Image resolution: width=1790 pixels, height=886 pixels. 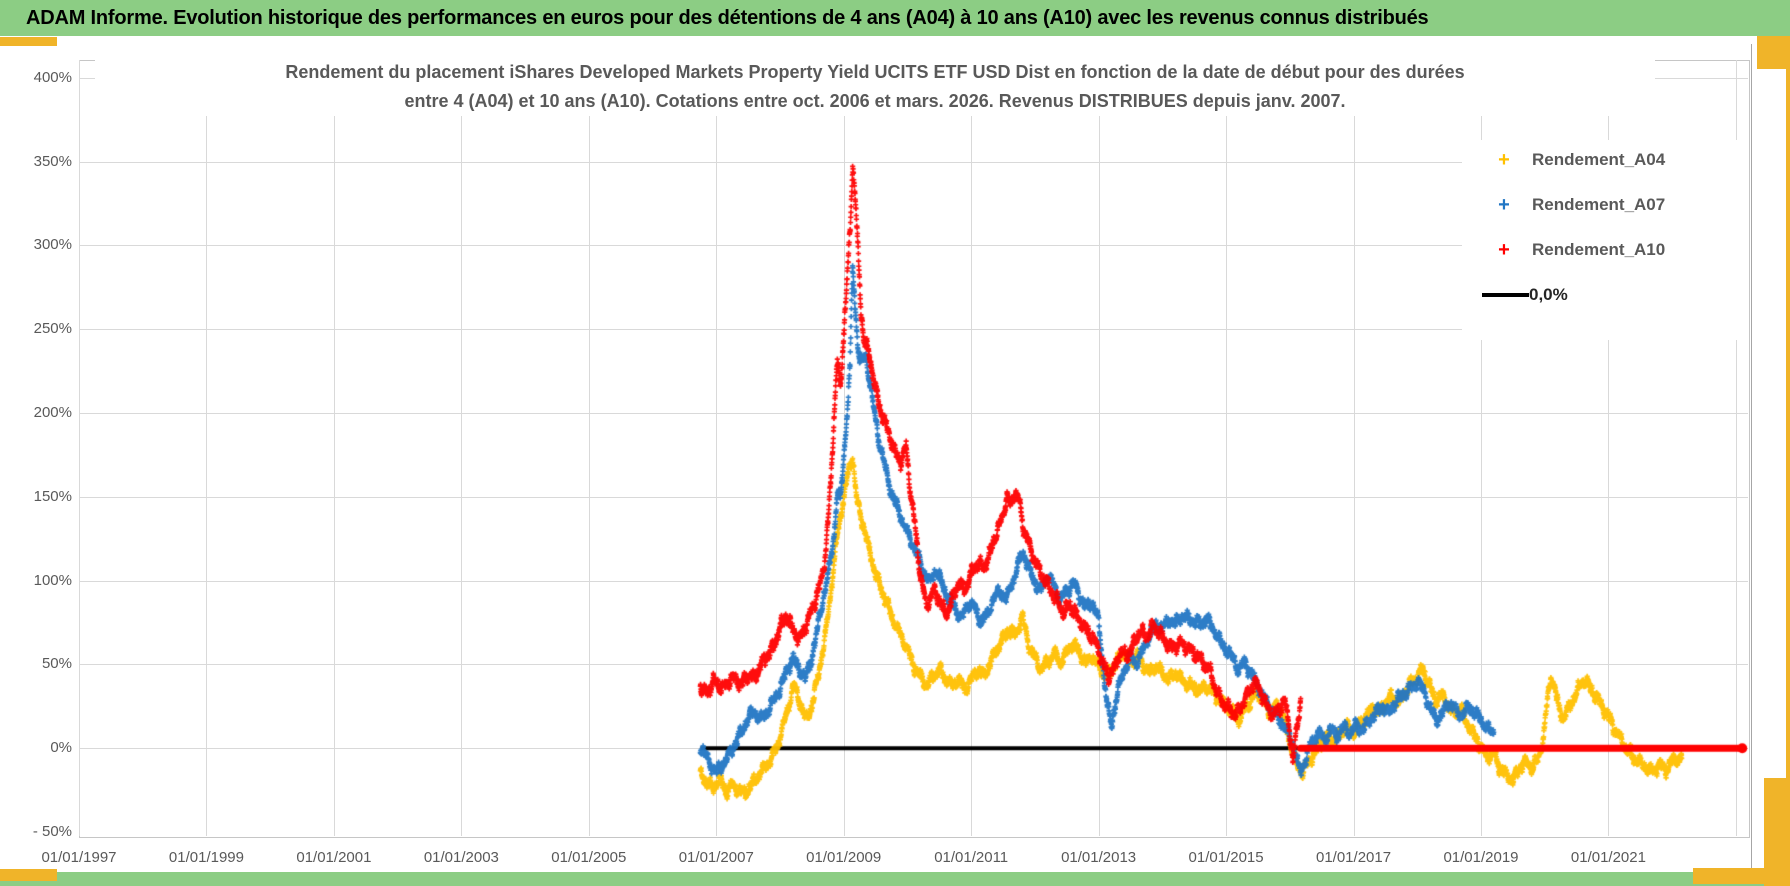 I want to click on legend-item-rendement-a10: + Rendement_A10, so click(x=1605, y=251).